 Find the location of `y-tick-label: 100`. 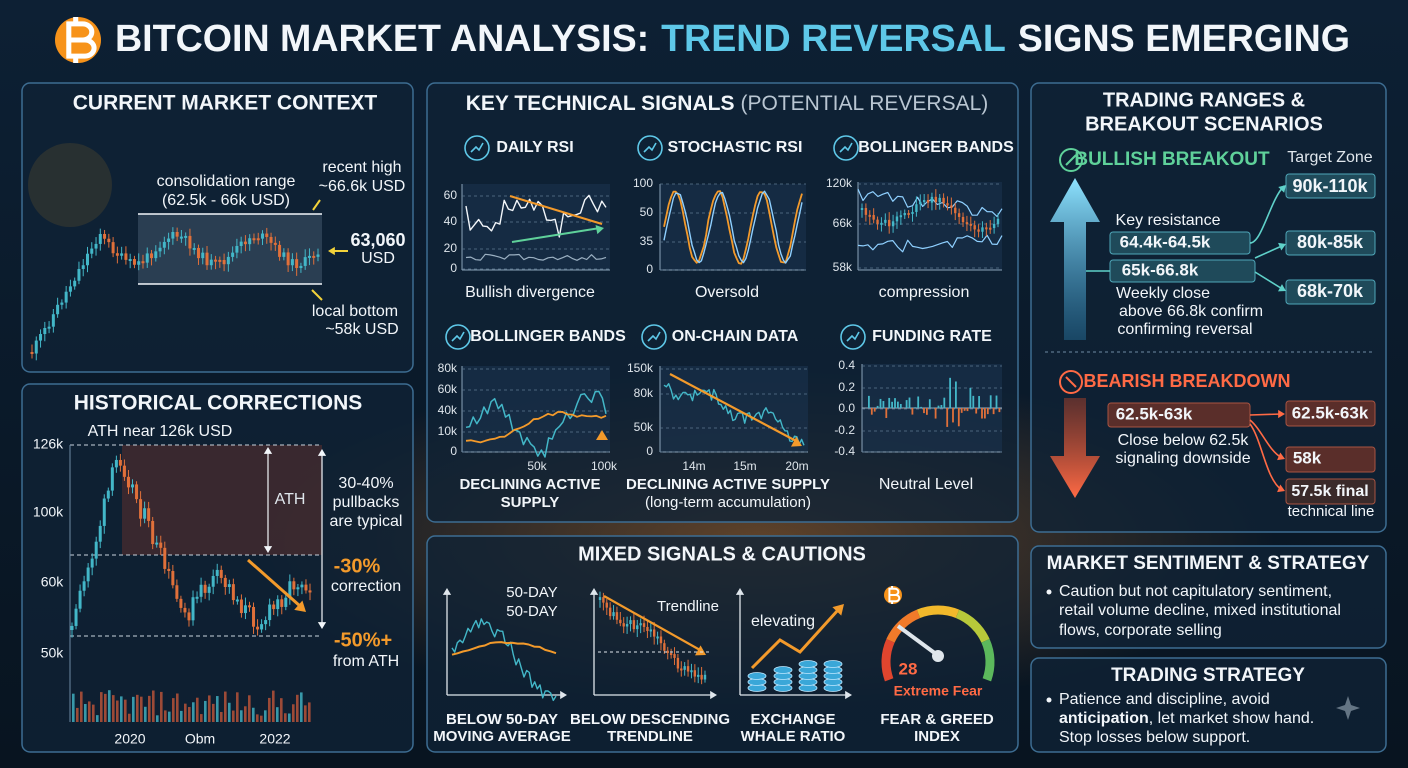

y-tick-label: 100 is located at coordinates (643, 183).